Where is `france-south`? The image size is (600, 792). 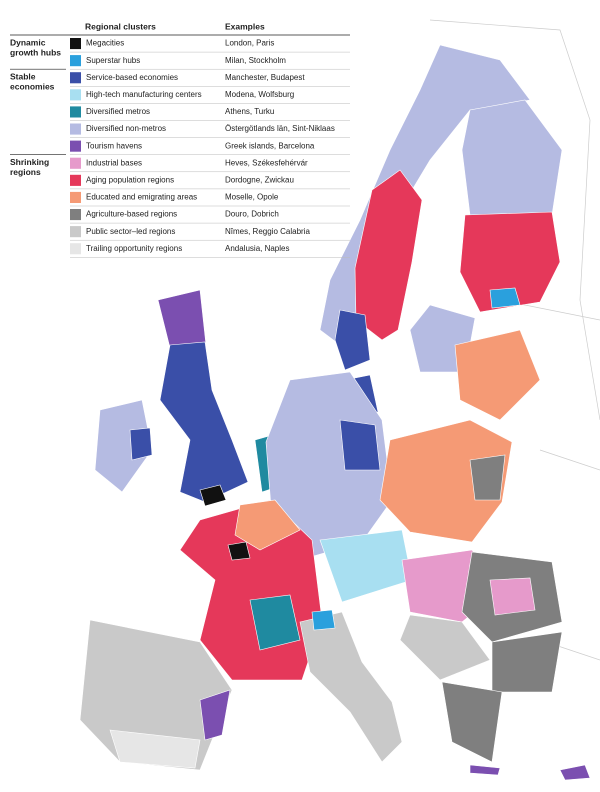 france-south is located at coordinates (275, 622).